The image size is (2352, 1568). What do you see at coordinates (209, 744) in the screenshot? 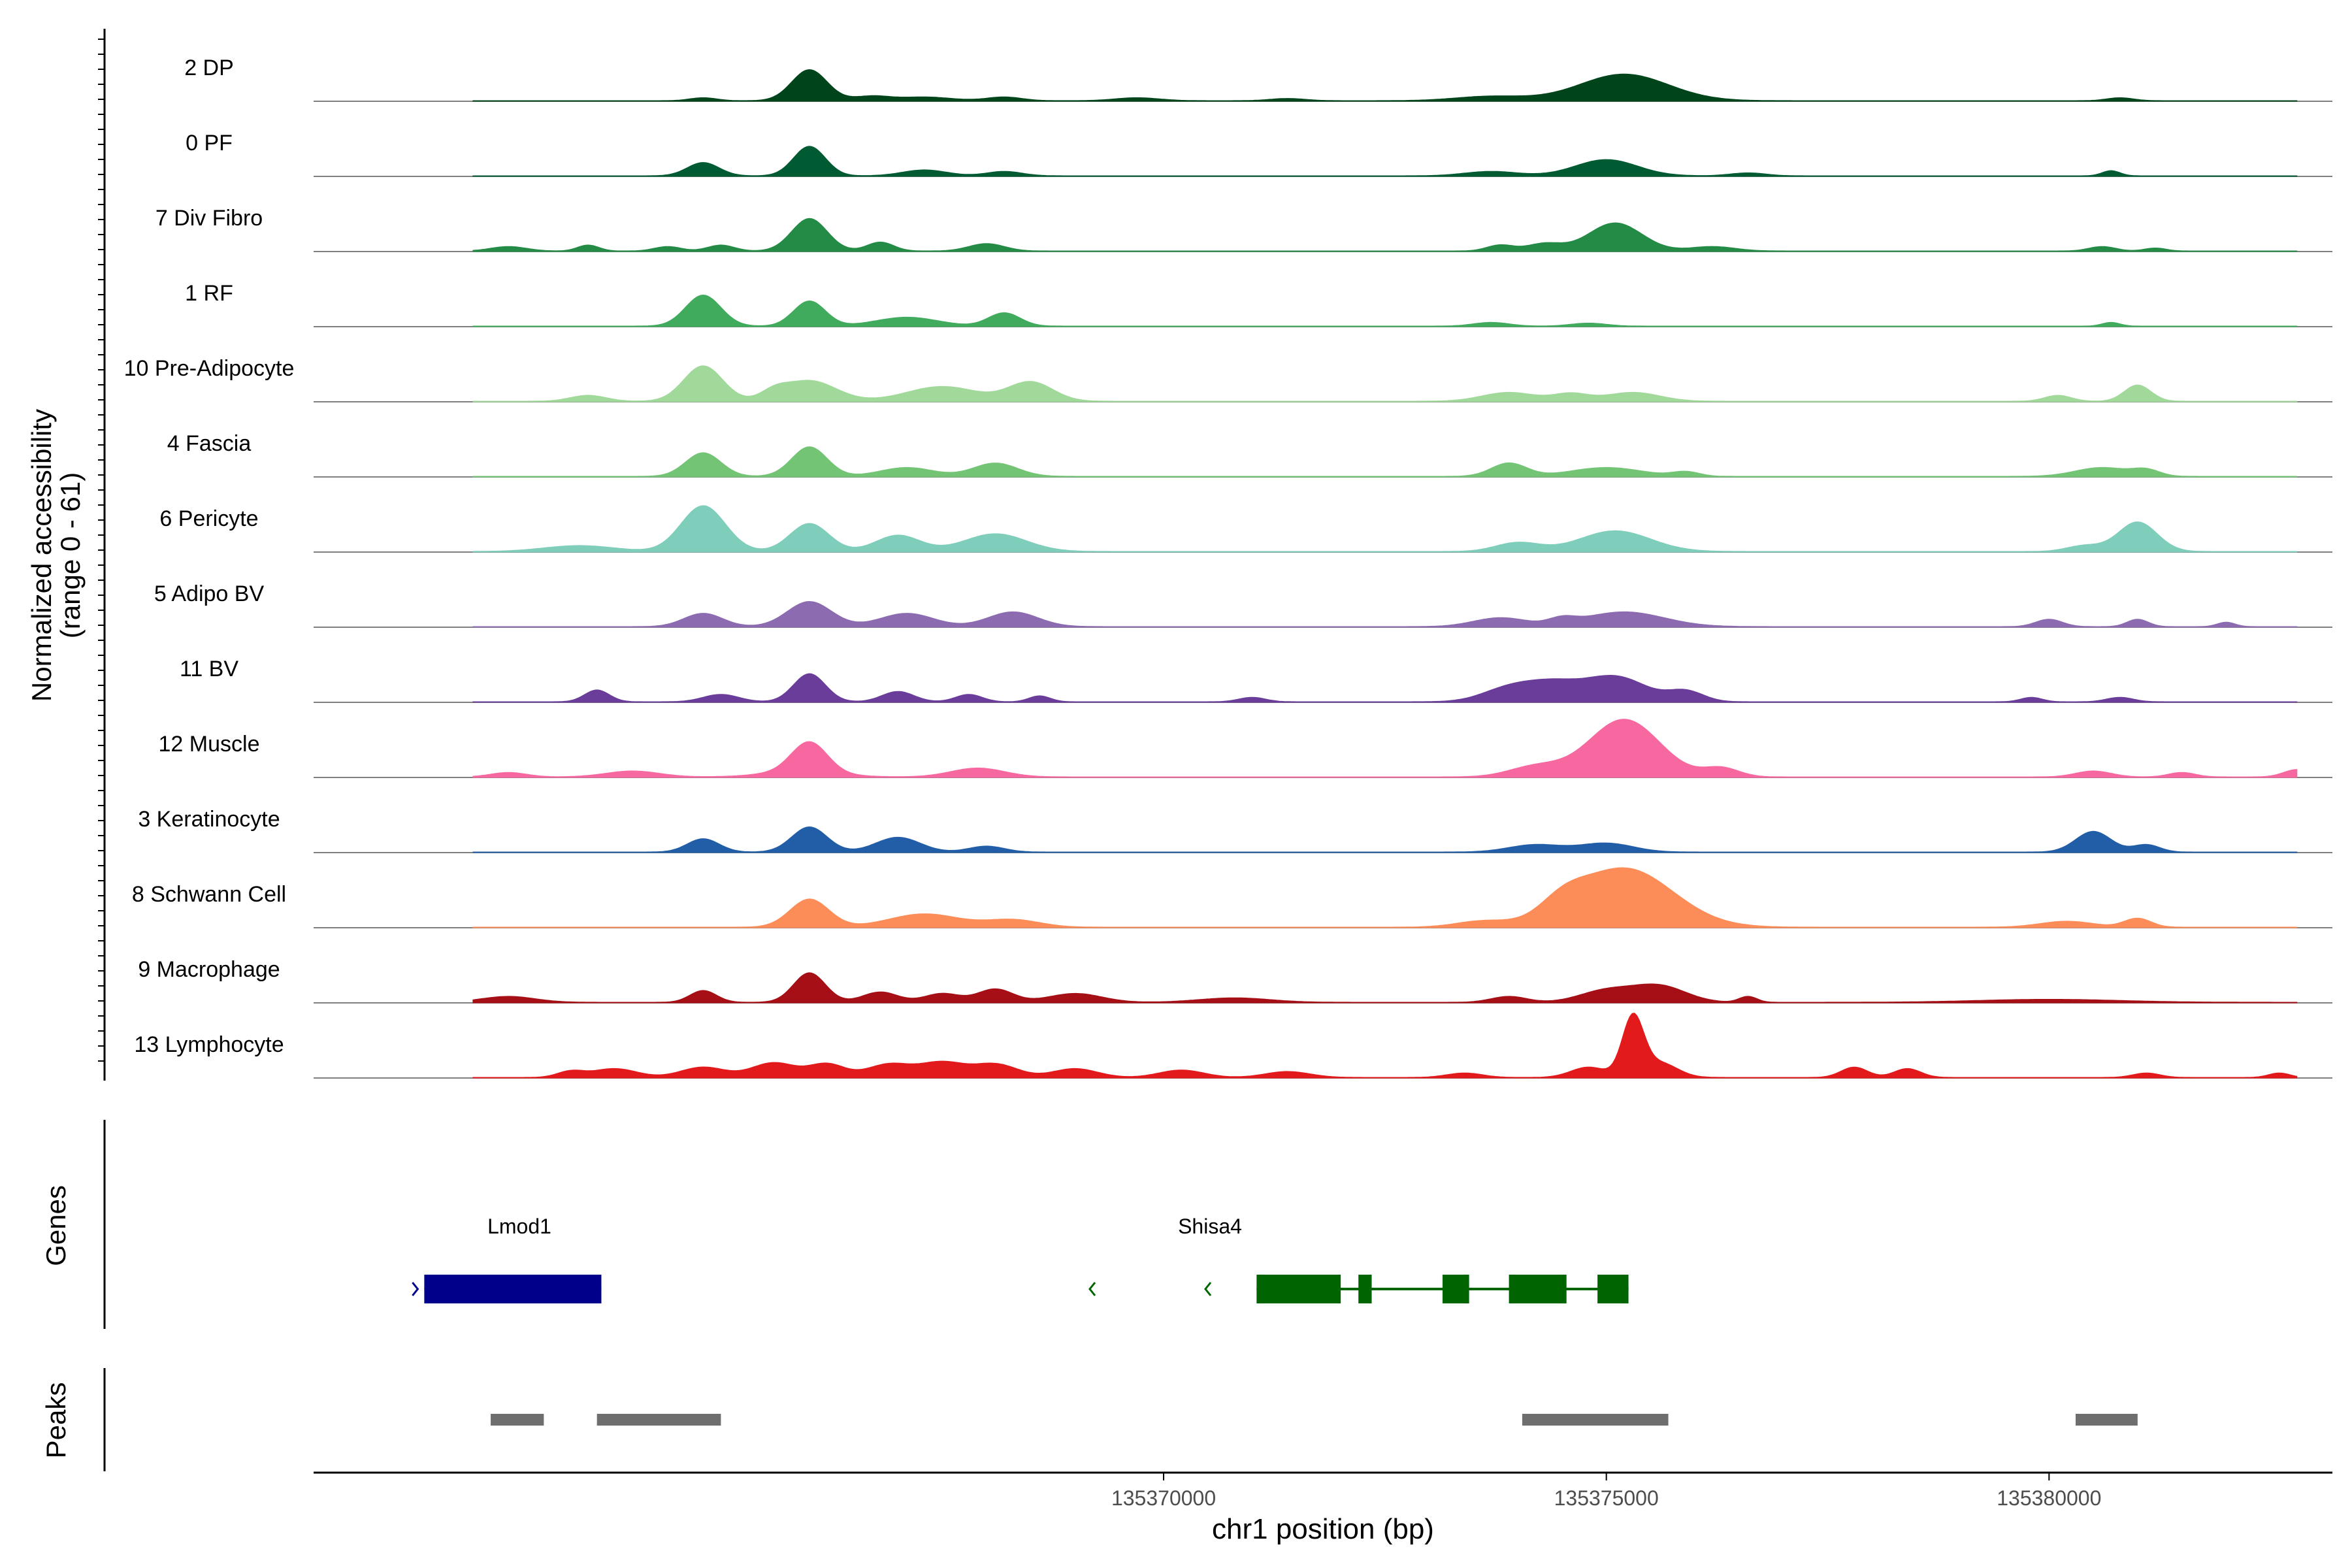
I see `track-label: 12 Muscle` at bounding box center [209, 744].